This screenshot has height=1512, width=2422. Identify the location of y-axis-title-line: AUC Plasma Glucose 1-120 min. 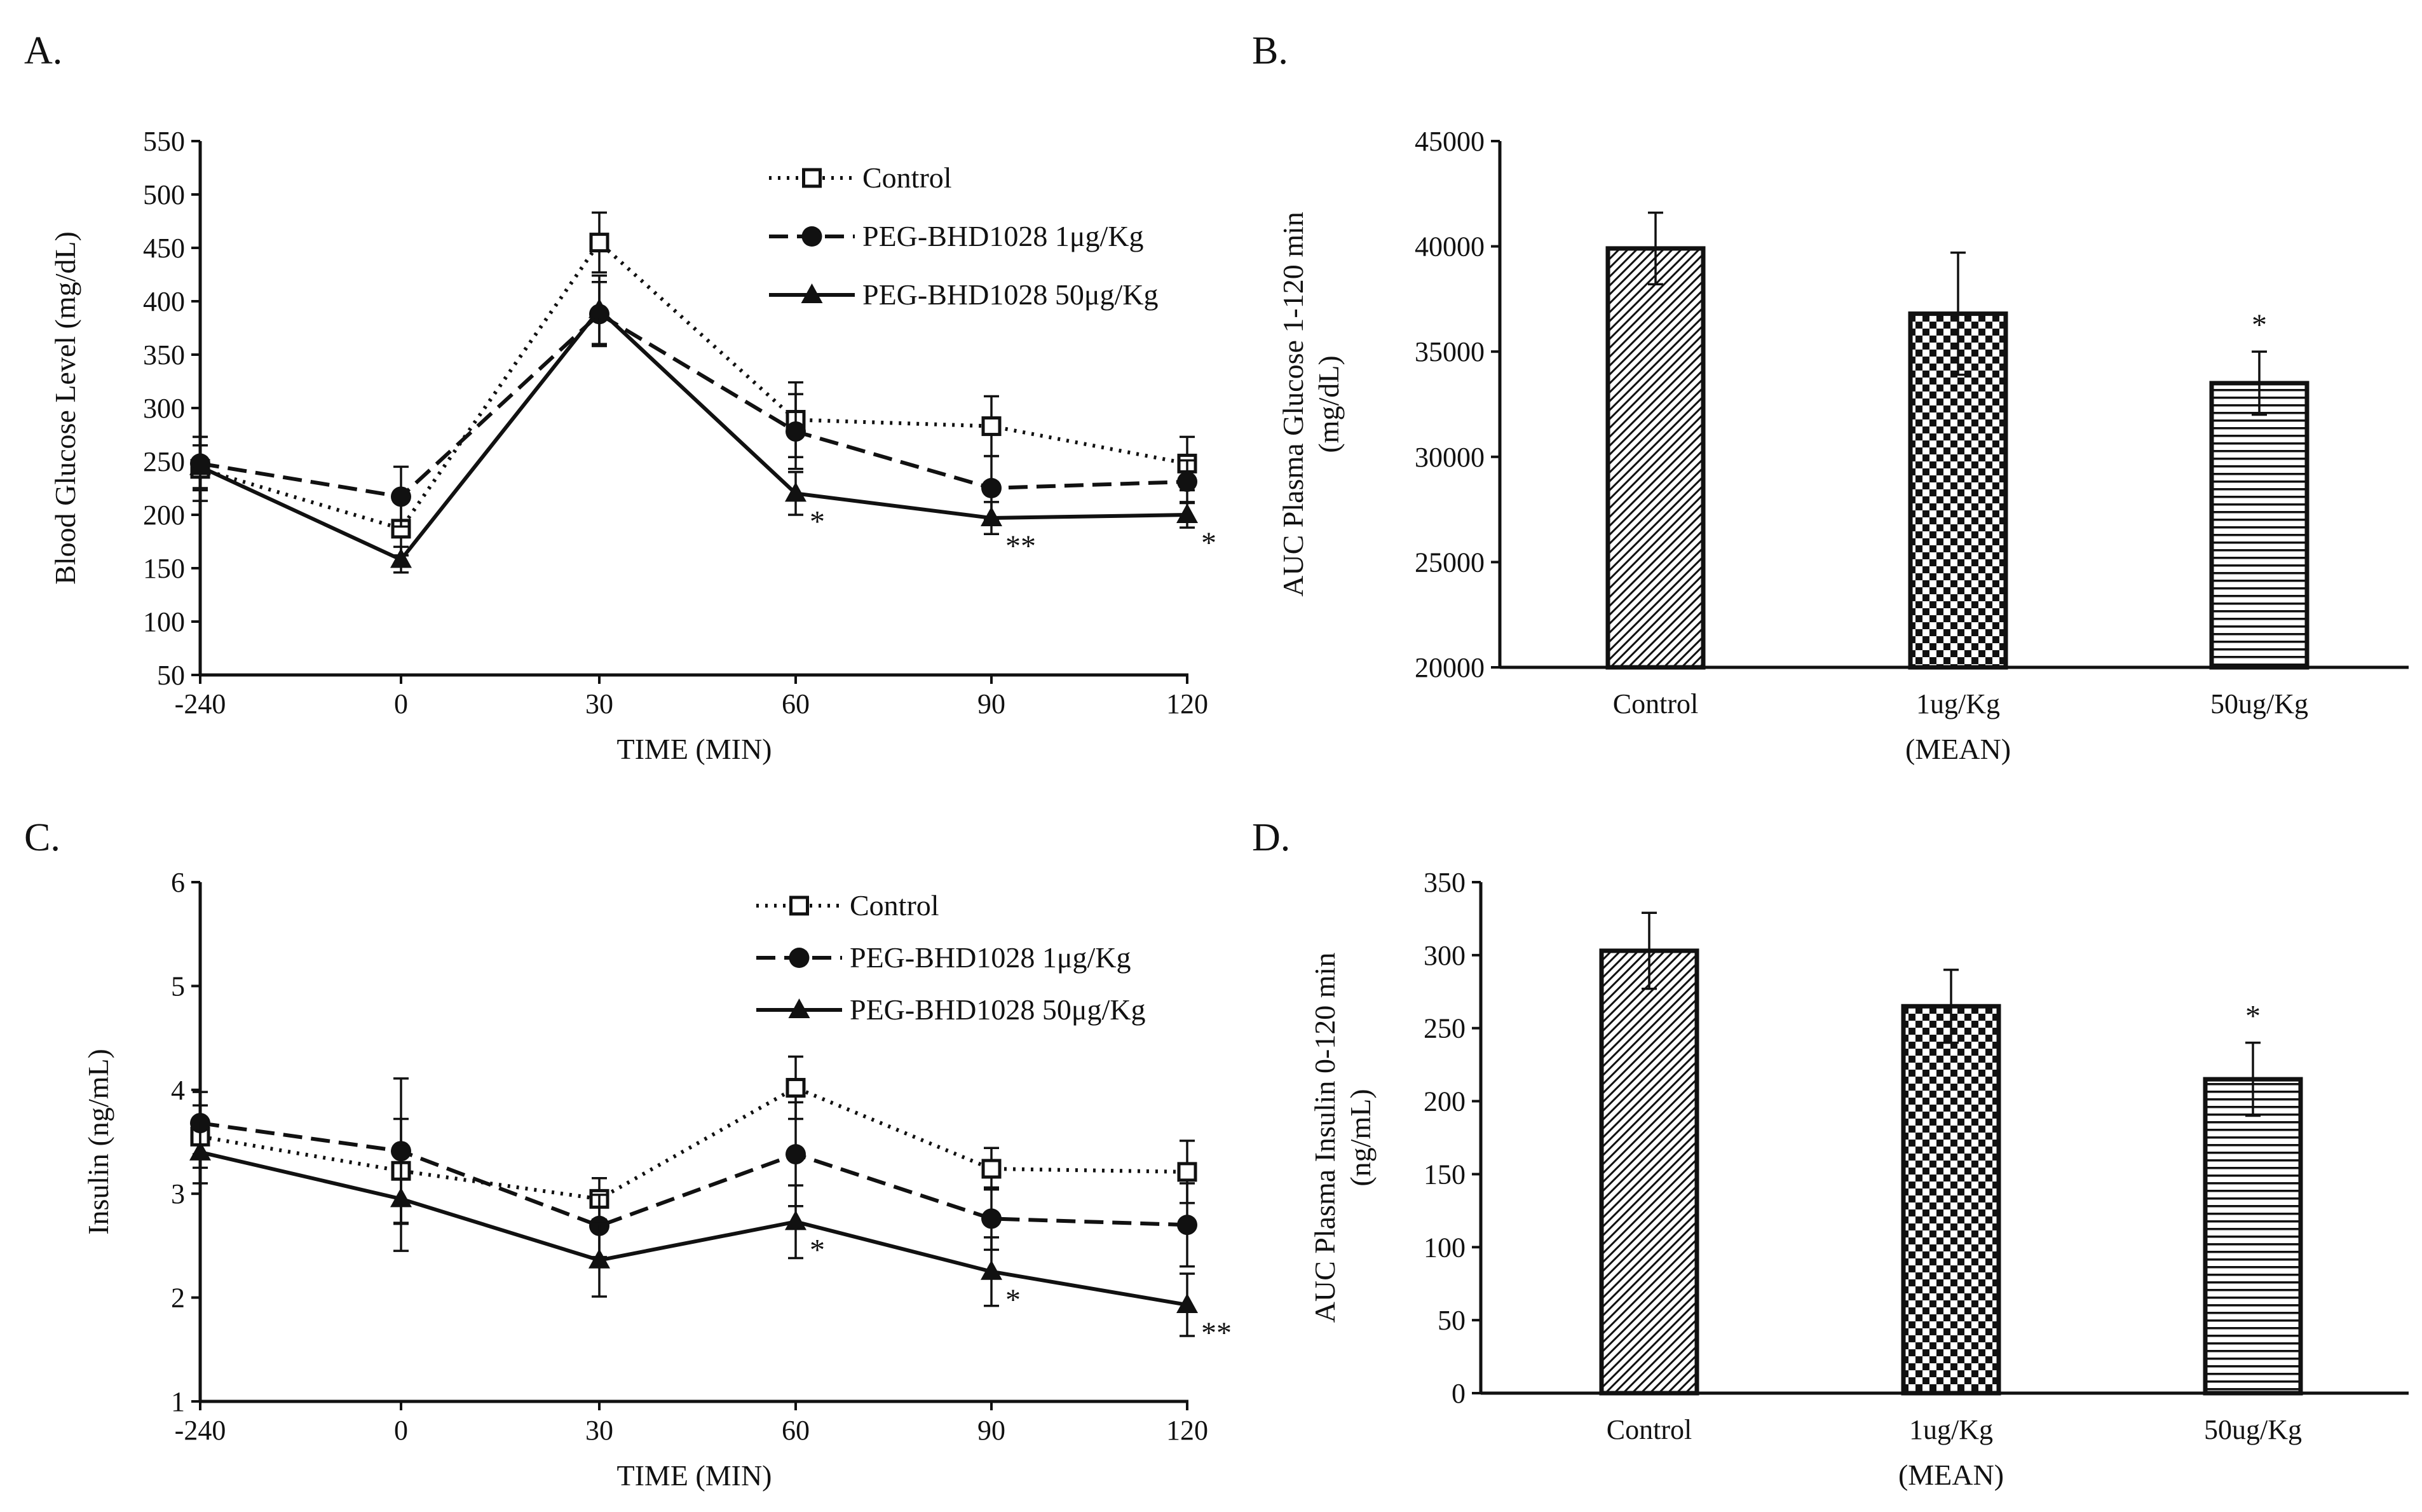
(1293, 405).